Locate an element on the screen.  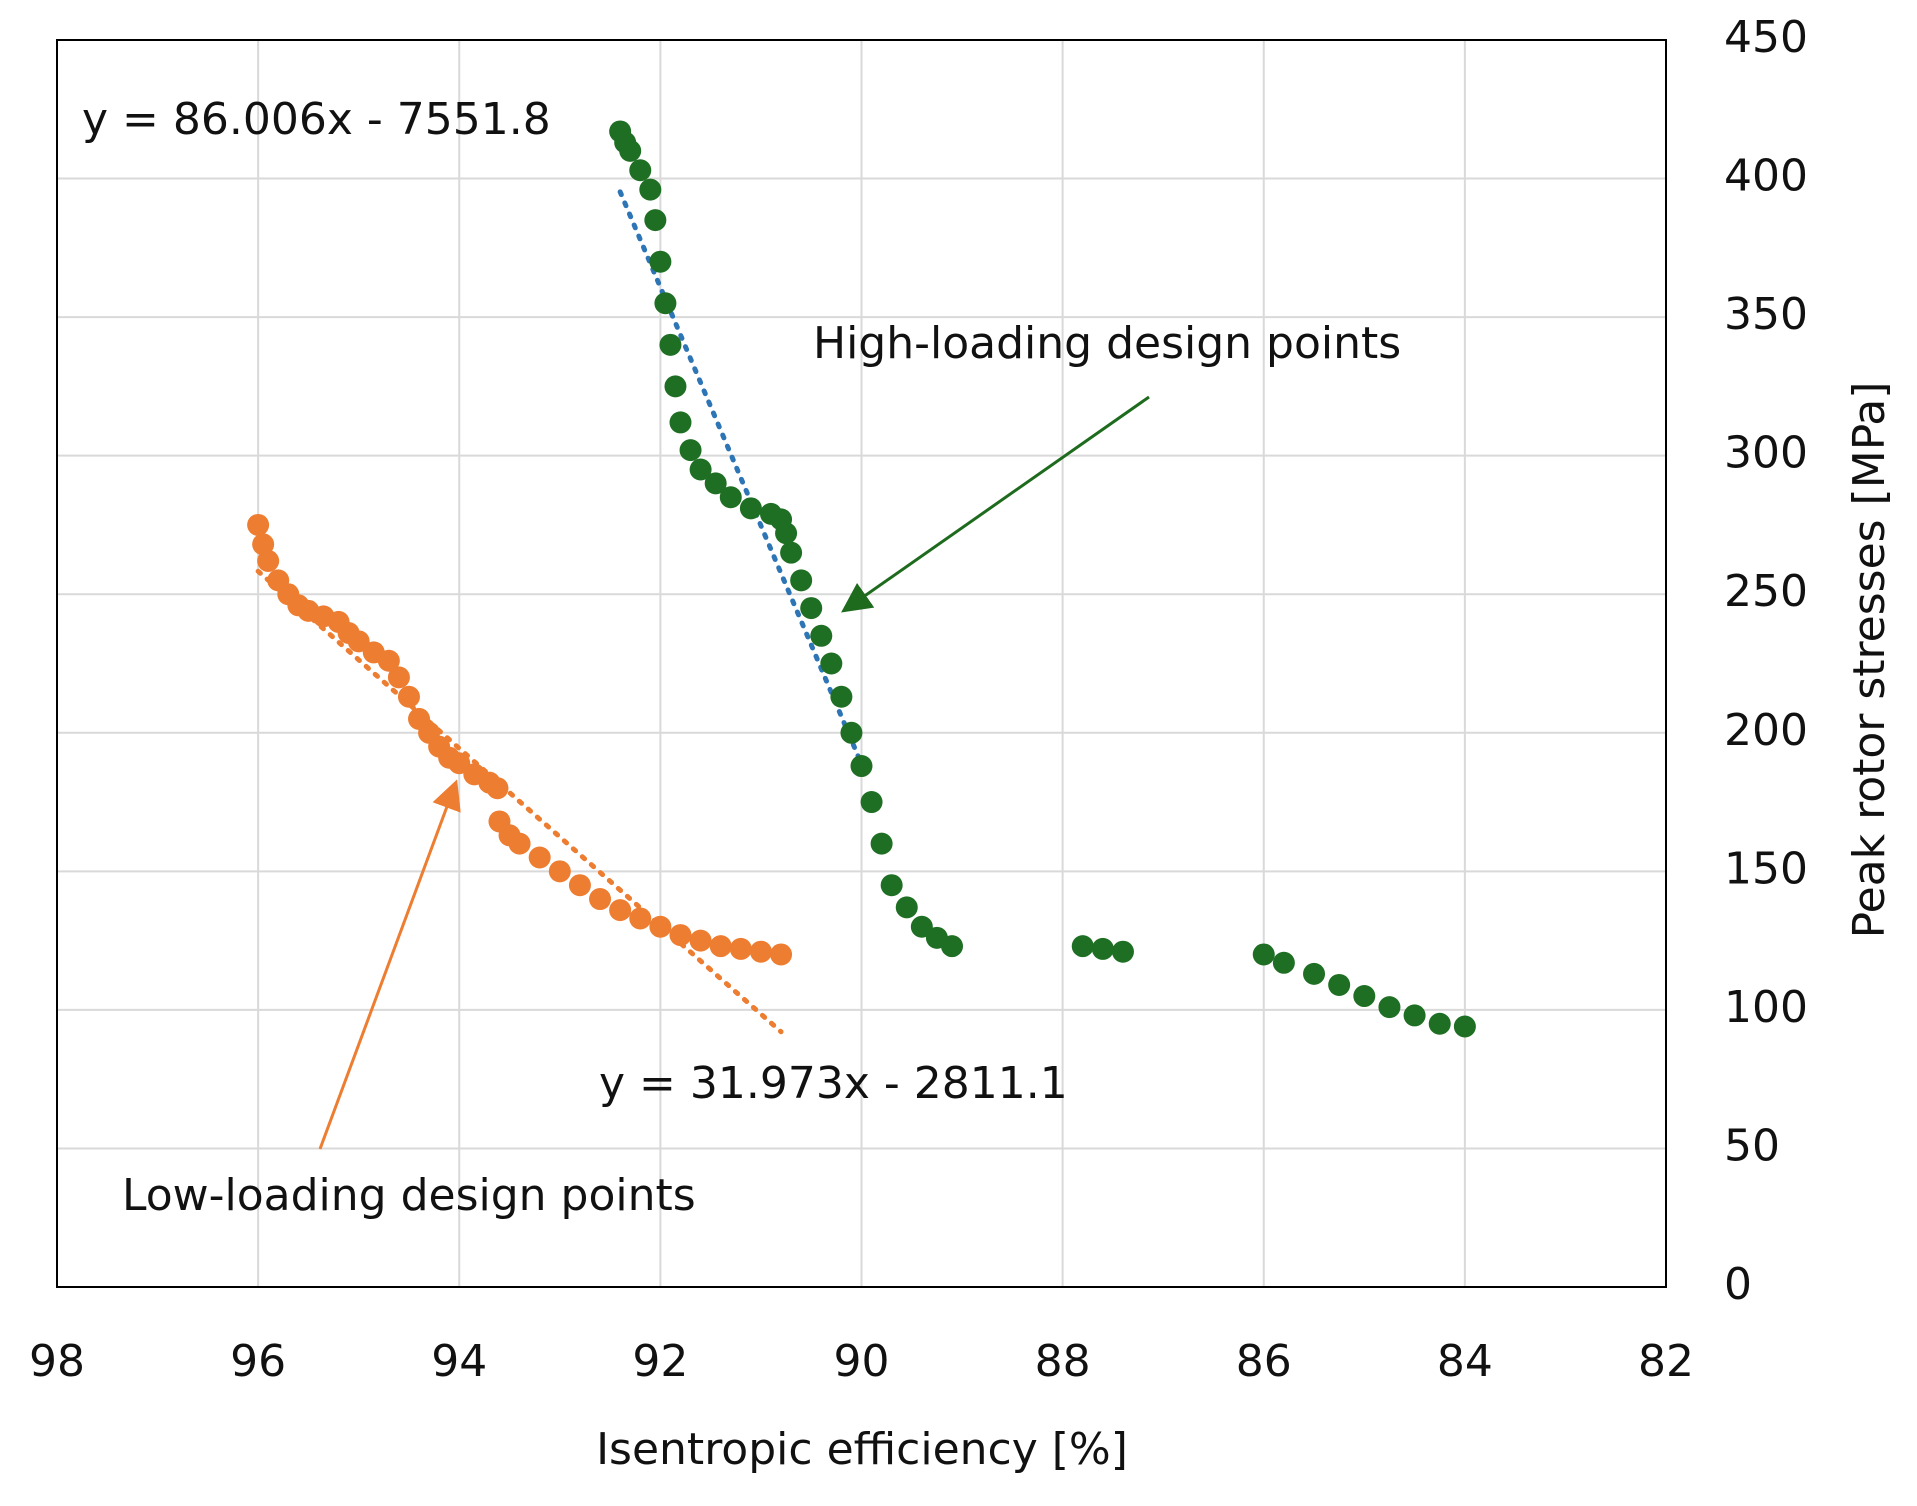
annotation: Low-loading design points is located at coordinates (409, 1195).